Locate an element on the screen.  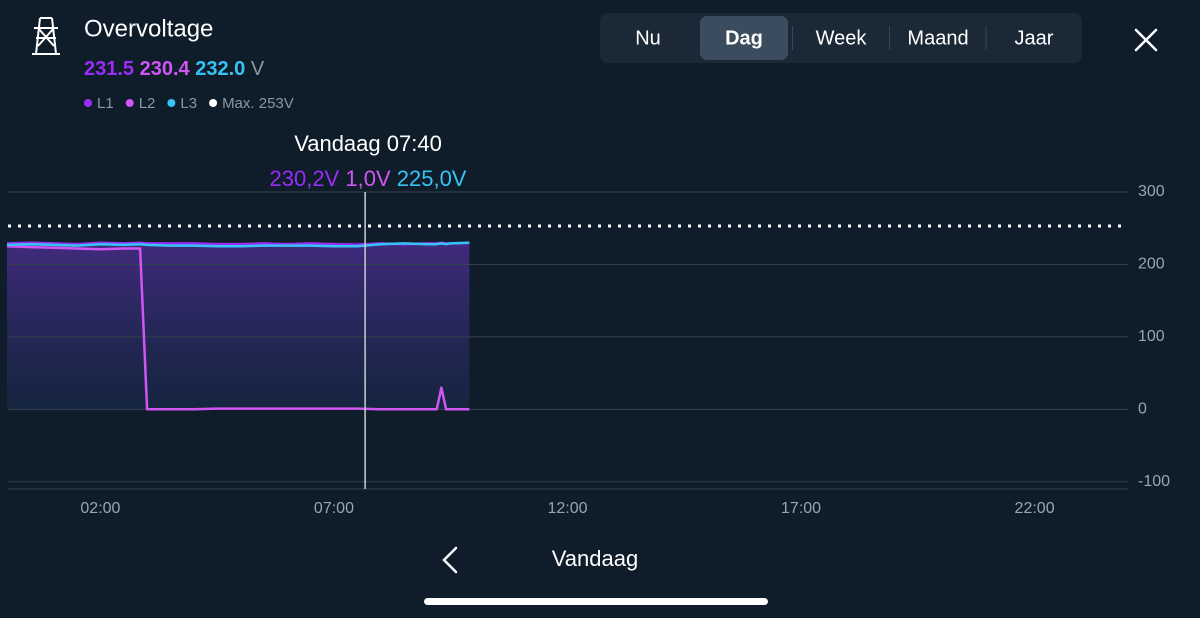
tooltip-values: 230,2V 1,0V 225,0V is located at coordinates (368, 178).